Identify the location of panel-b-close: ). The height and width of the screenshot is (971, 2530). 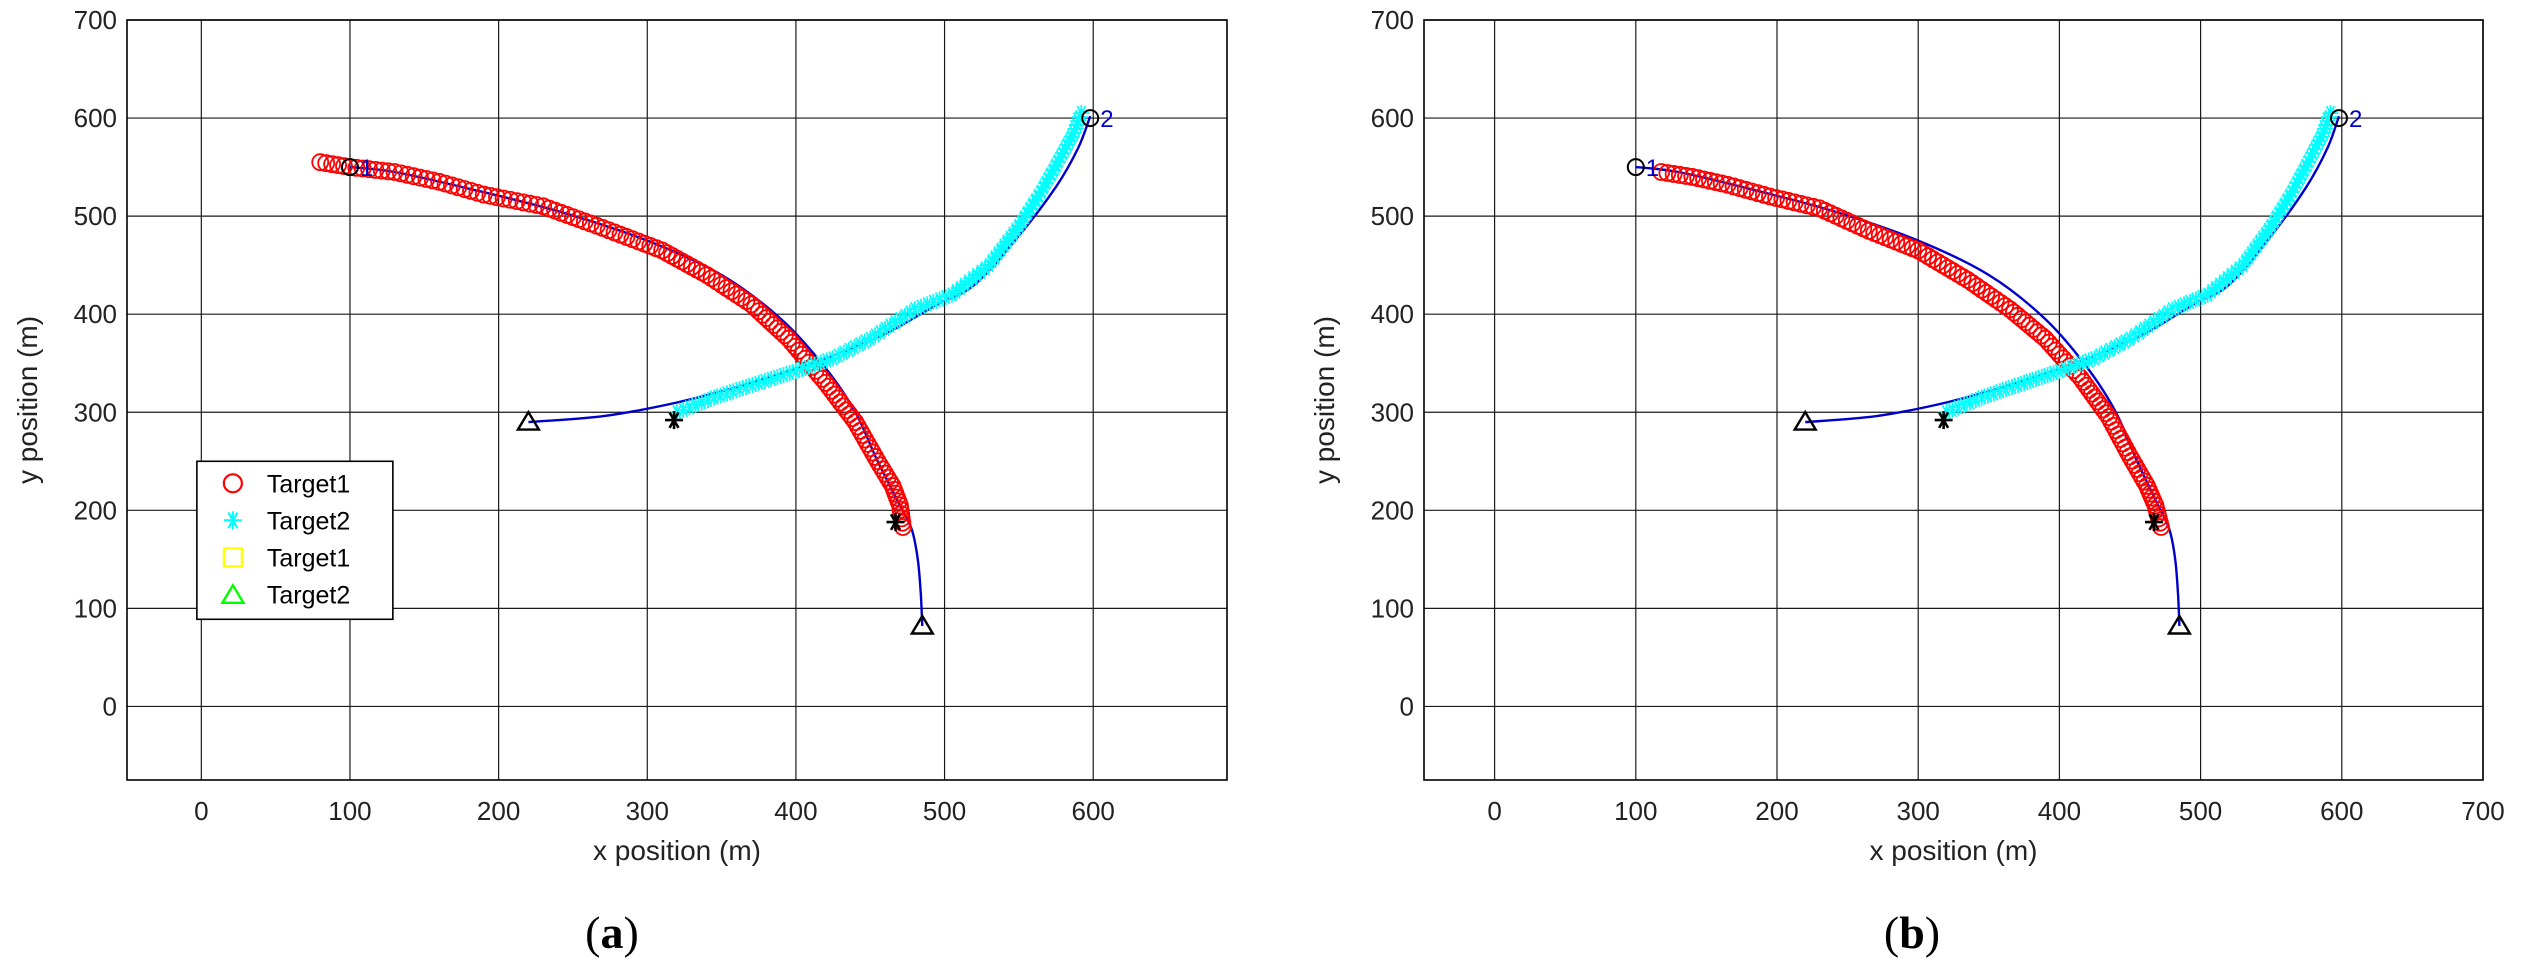
(1932, 932).